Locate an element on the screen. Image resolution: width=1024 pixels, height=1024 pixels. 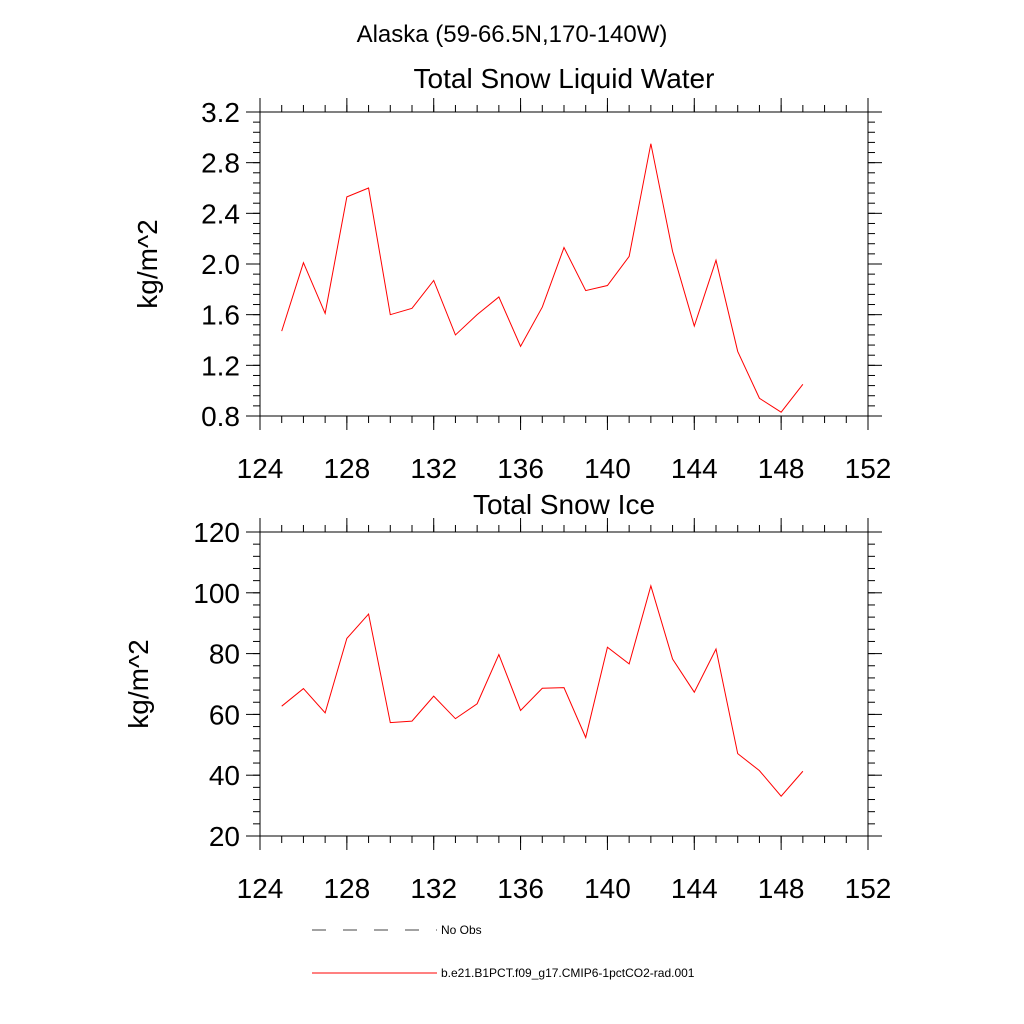
y-tick-label: 2.8 is located at coordinates (220, 163).